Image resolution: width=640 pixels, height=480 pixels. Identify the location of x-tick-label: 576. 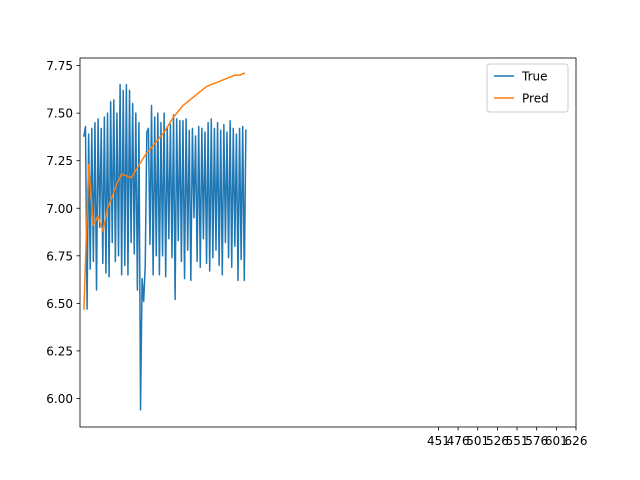
(536, 441).